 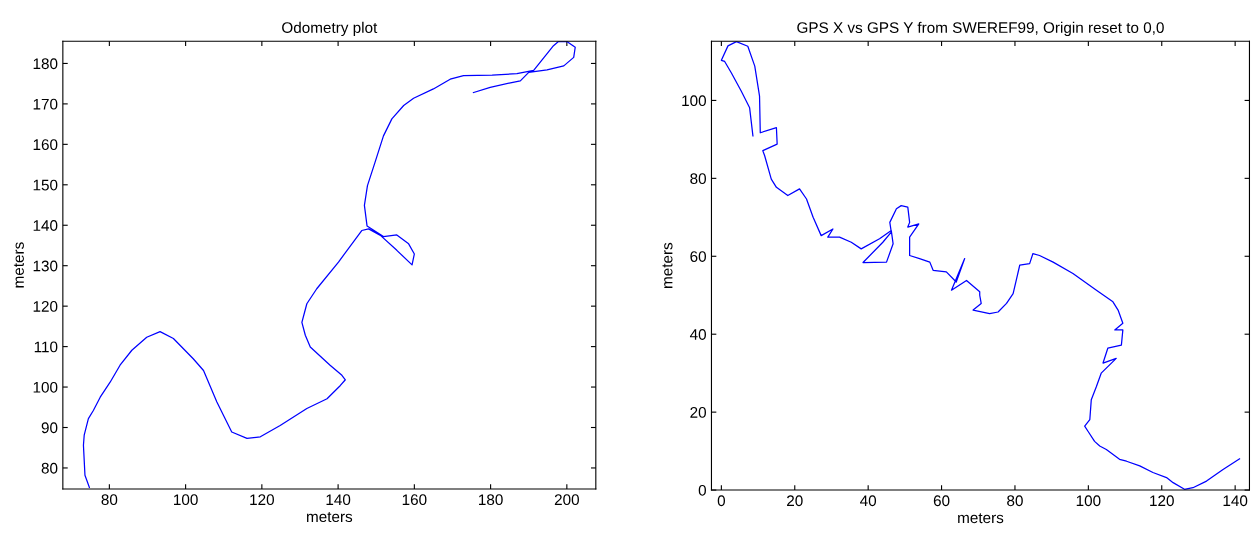 What do you see at coordinates (702, 490) in the screenshot?
I see `y-tick-label: 0` at bounding box center [702, 490].